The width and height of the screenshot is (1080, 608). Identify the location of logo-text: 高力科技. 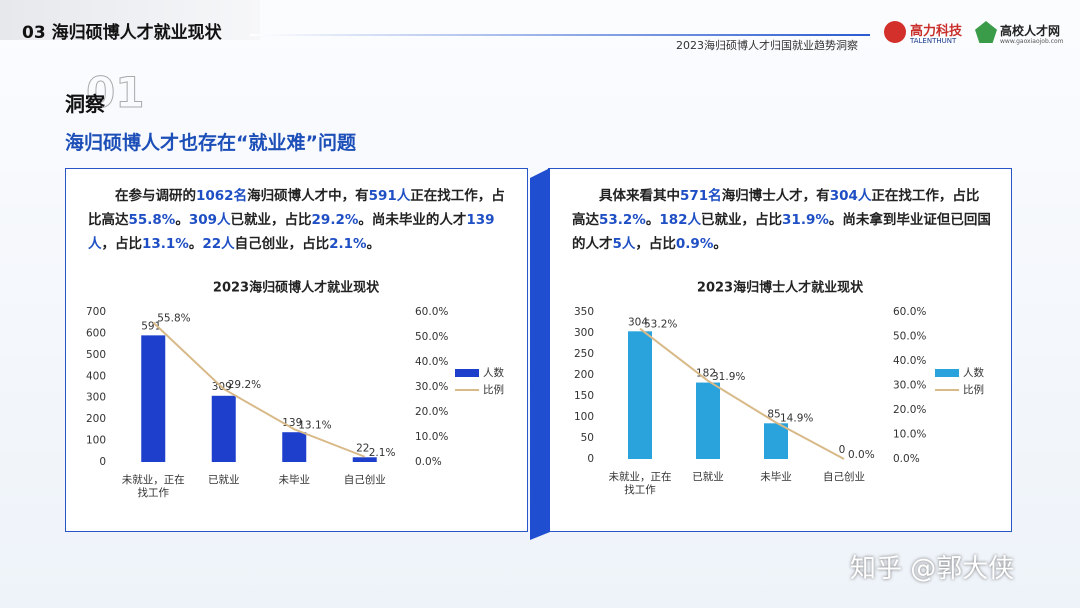
(936, 31).